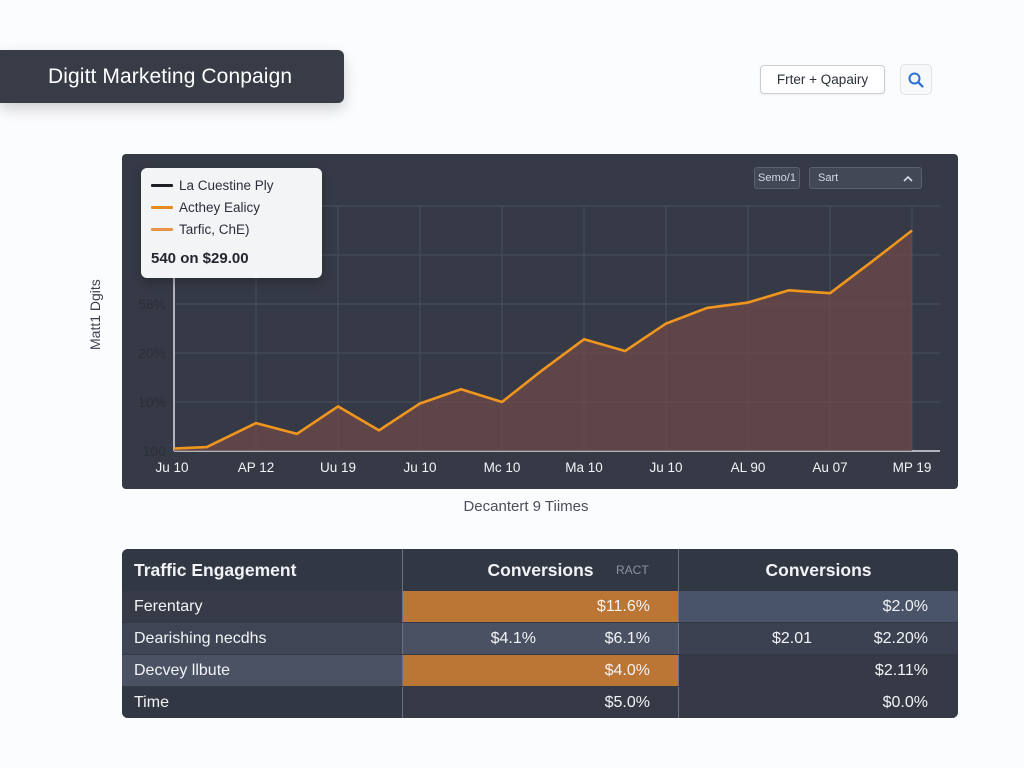 The image size is (1024, 768). I want to click on row-label: Decvey llbute, so click(182, 670).